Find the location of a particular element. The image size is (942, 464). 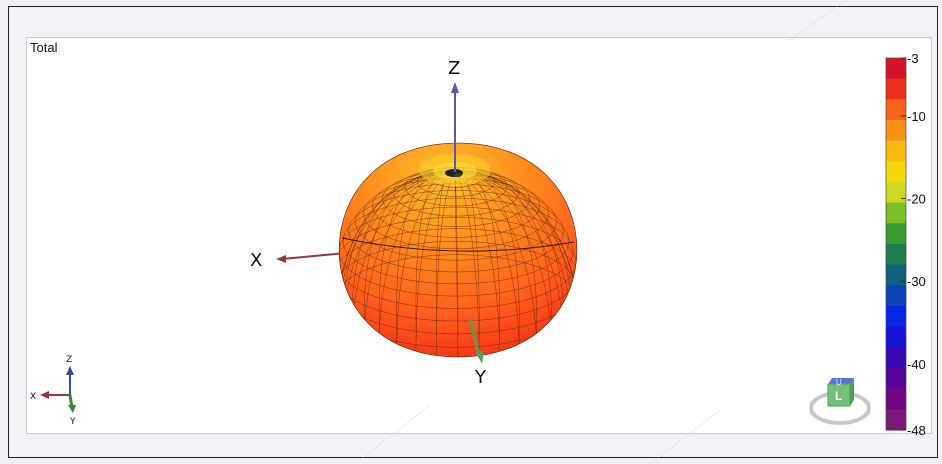

z-axis-label: Z is located at coordinates (454, 68).